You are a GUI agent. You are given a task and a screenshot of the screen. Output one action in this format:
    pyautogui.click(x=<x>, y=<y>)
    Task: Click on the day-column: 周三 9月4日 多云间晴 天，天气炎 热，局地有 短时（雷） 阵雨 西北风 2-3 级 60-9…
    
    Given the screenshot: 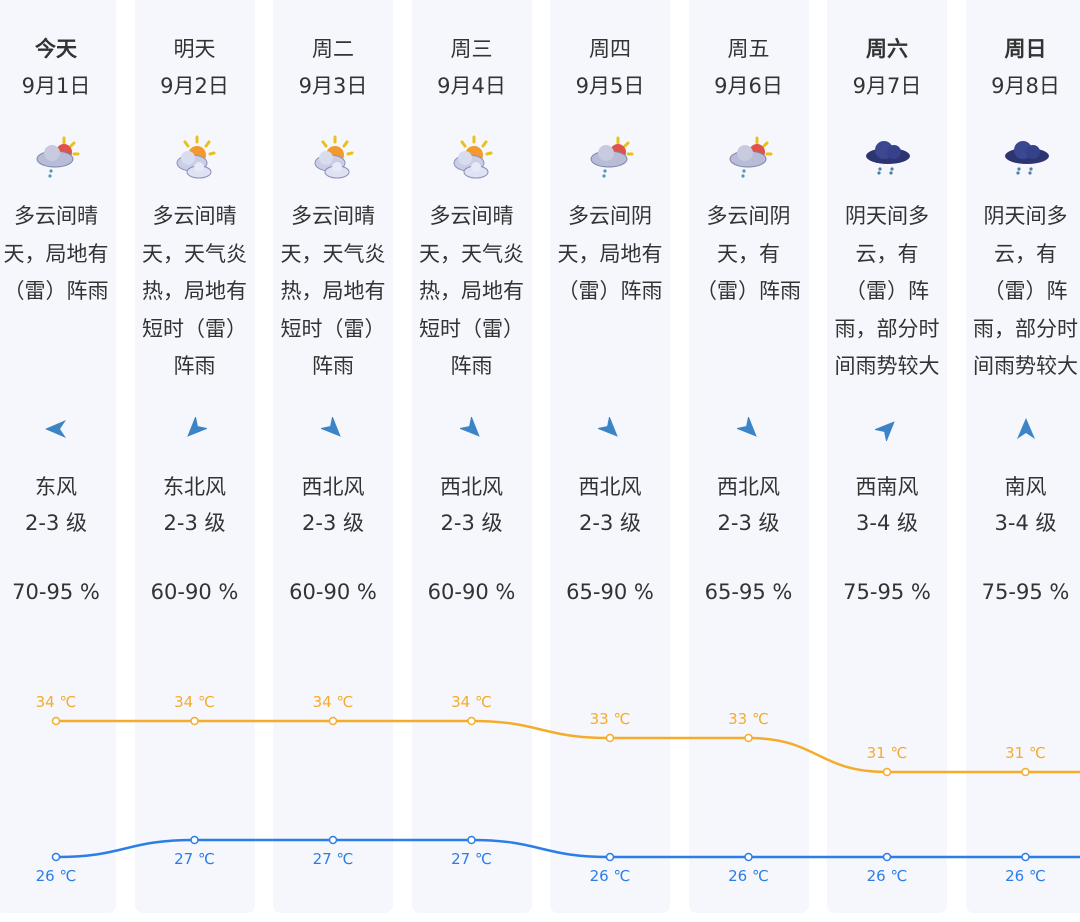 What is the action you would take?
    pyautogui.click(x=472, y=461)
    